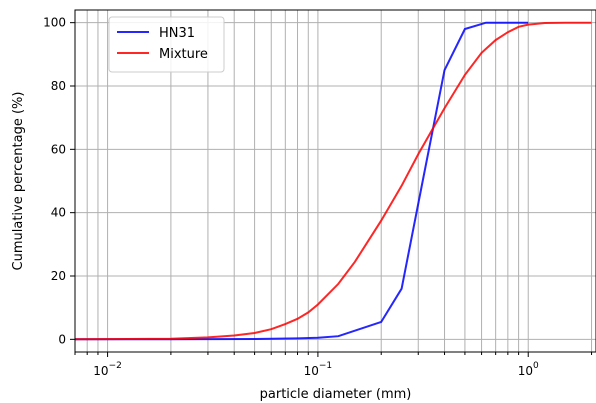  What do you see at coordinates (318, 369) in the screenshot?
I see `x-tick-label: 10⁻¹` at bounding box center [318, 369].